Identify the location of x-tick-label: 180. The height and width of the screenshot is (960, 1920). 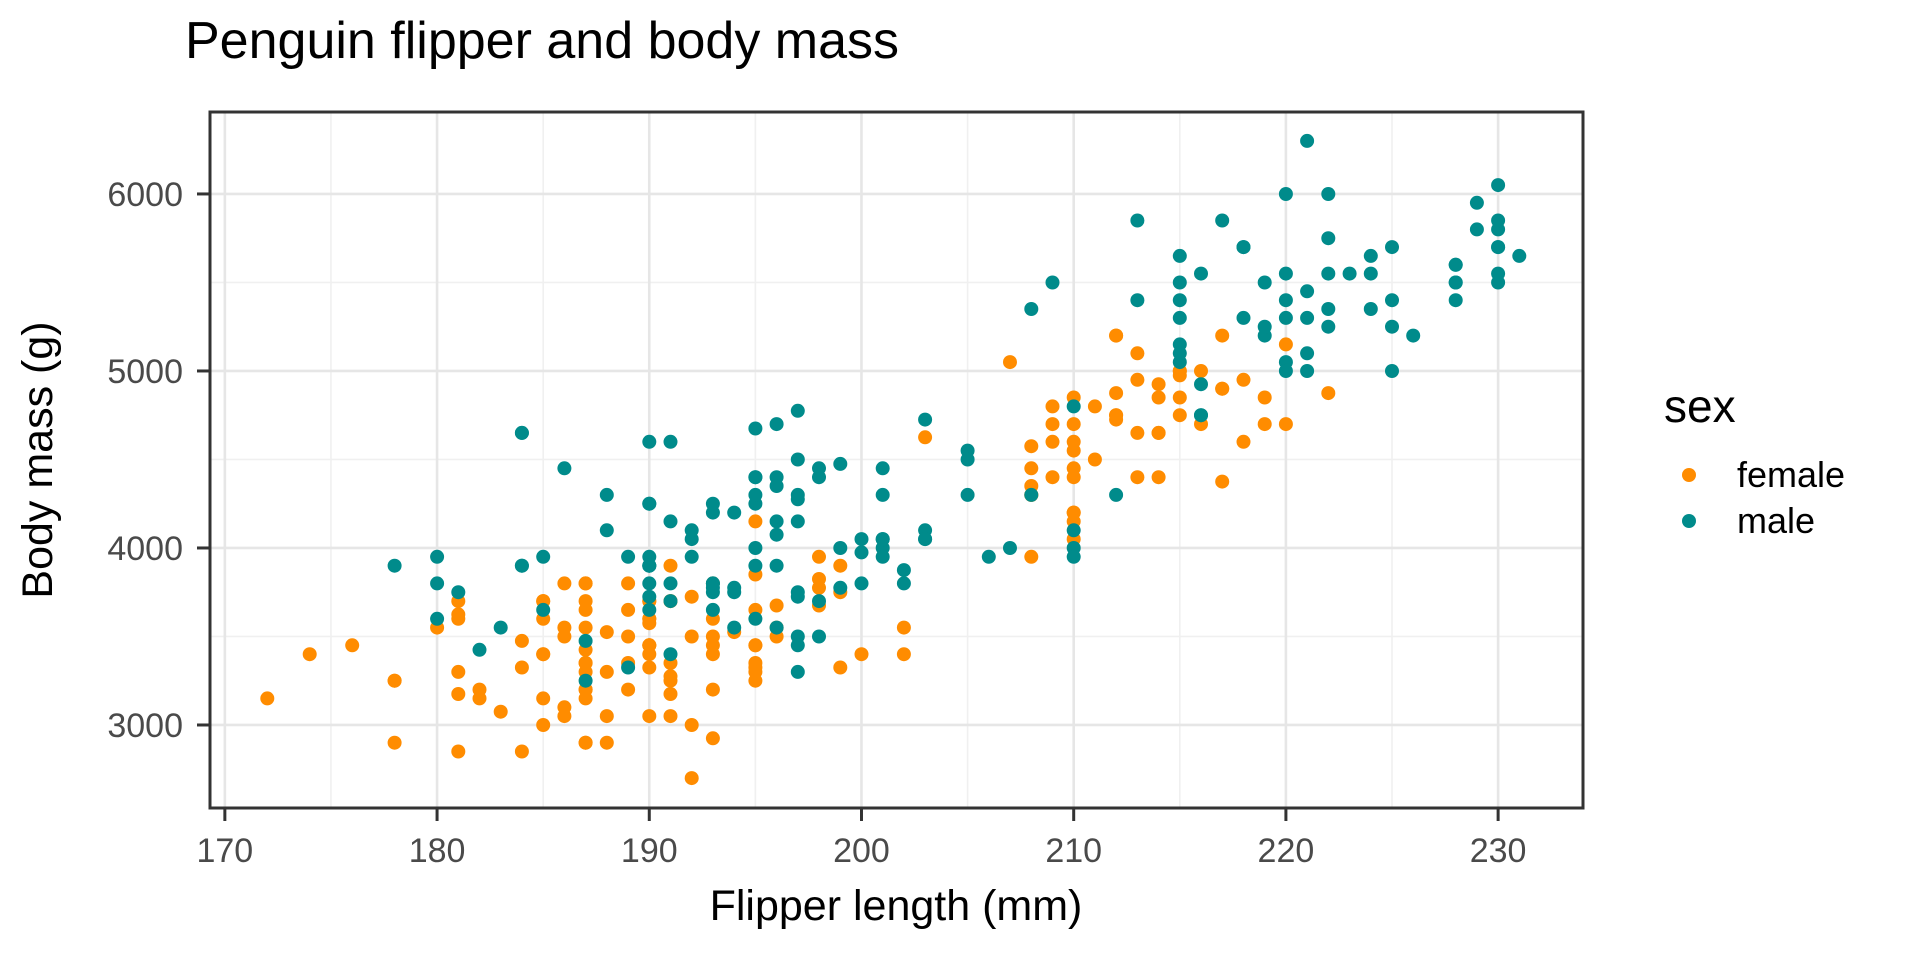
(437, 851).